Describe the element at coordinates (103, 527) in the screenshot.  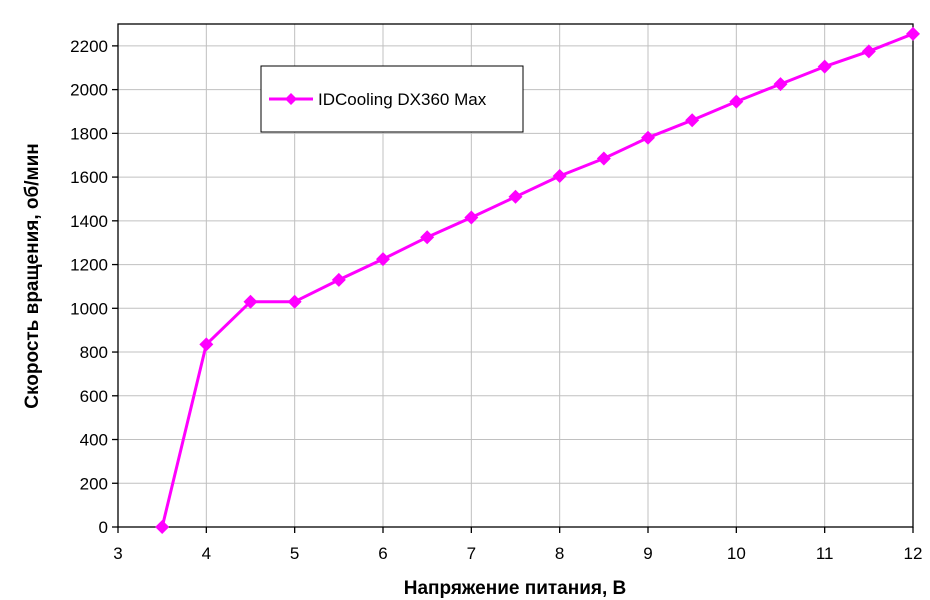
I see `y-tick-label: 0` at that location.